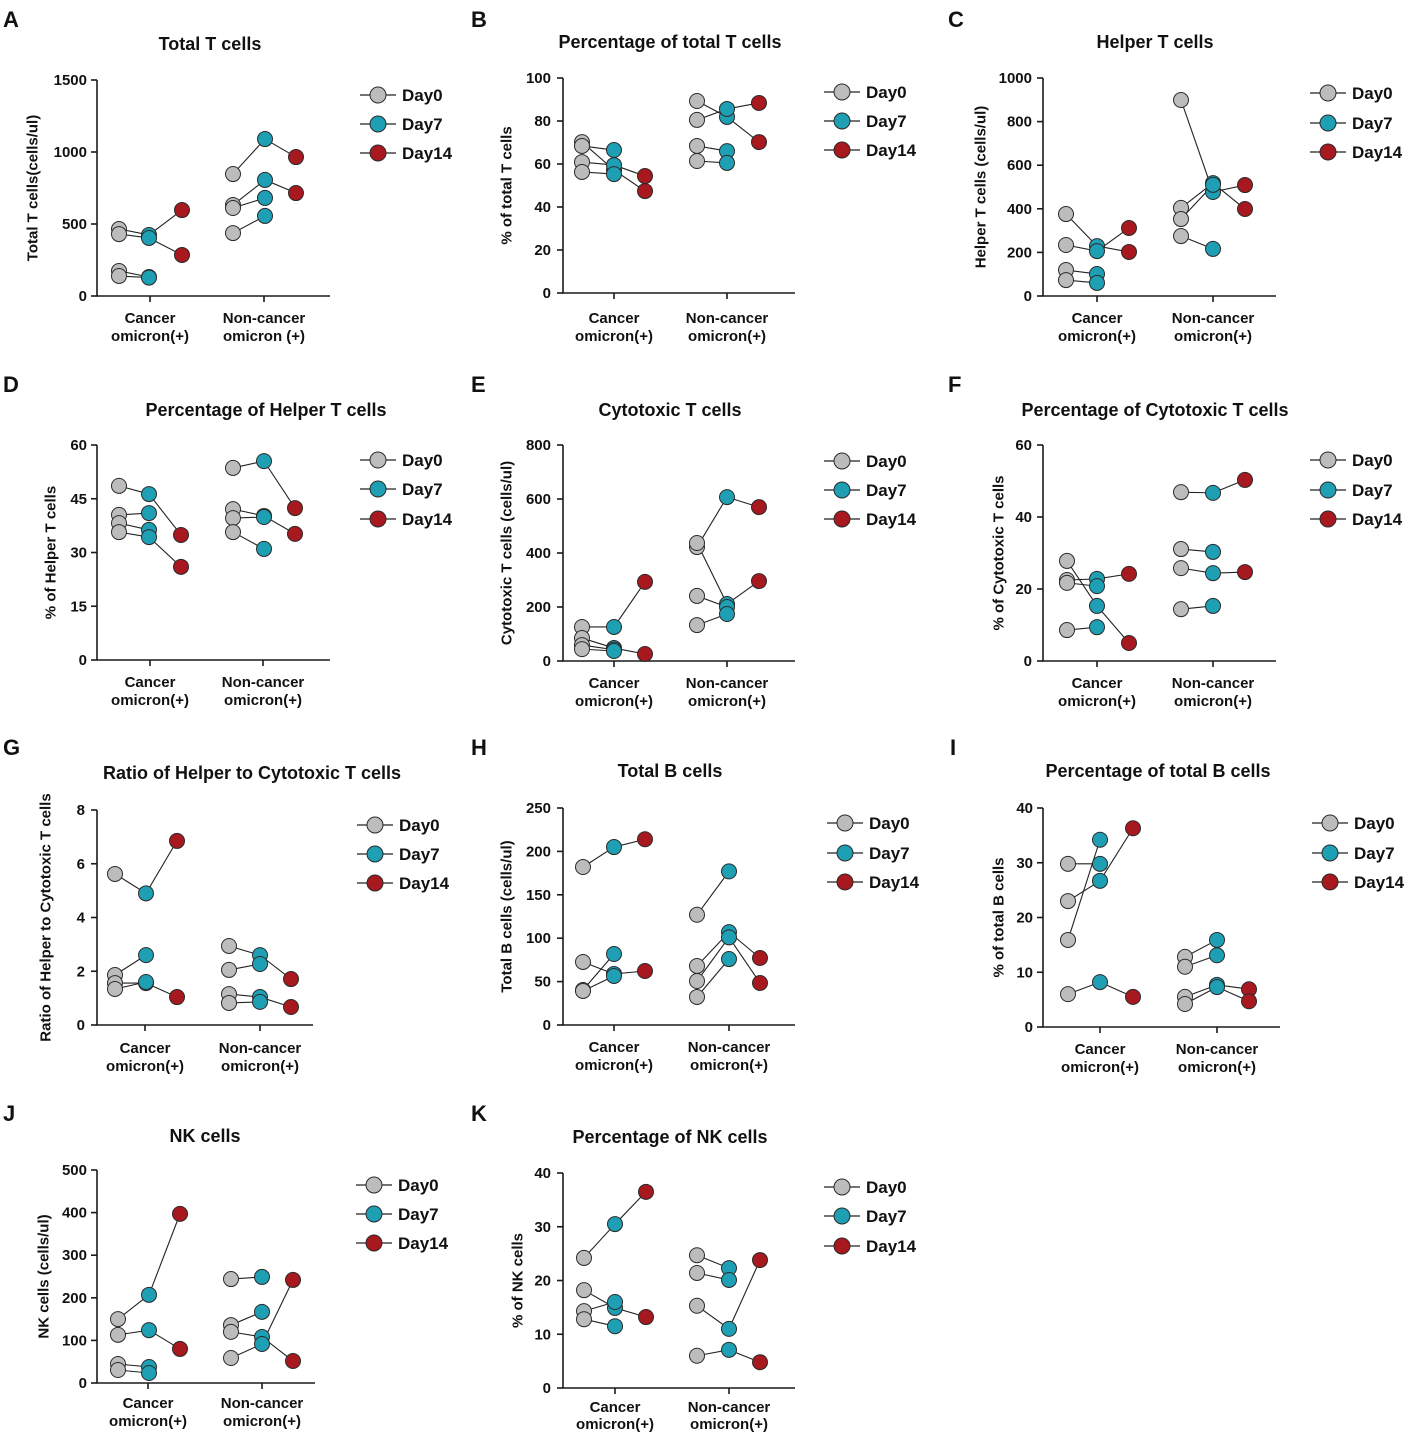 Image resolution: width=1413 pixels, height=1436 pixels. I want to click on panel-c-point-non-cancer-day0-subject3, so click(1181, 219).